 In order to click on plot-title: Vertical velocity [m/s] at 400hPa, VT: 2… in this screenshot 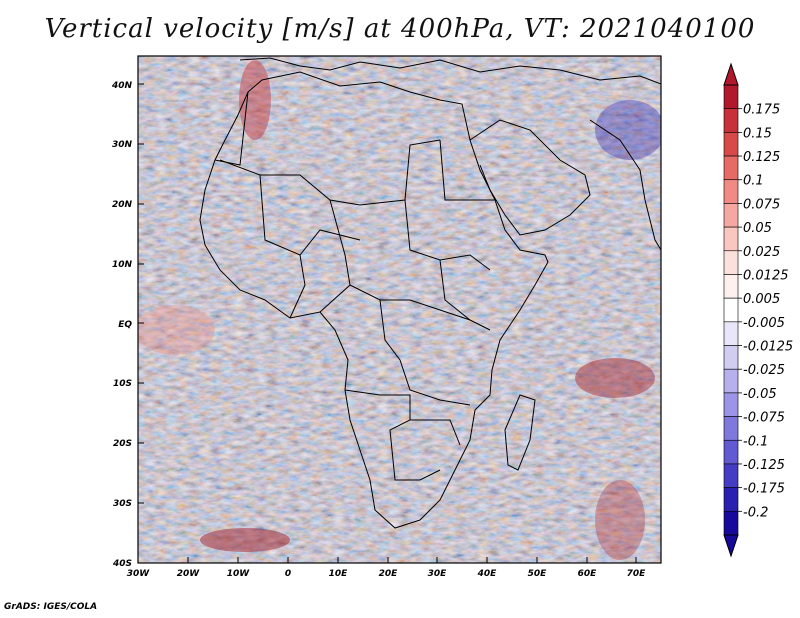, I will do `click(400, 29)`.